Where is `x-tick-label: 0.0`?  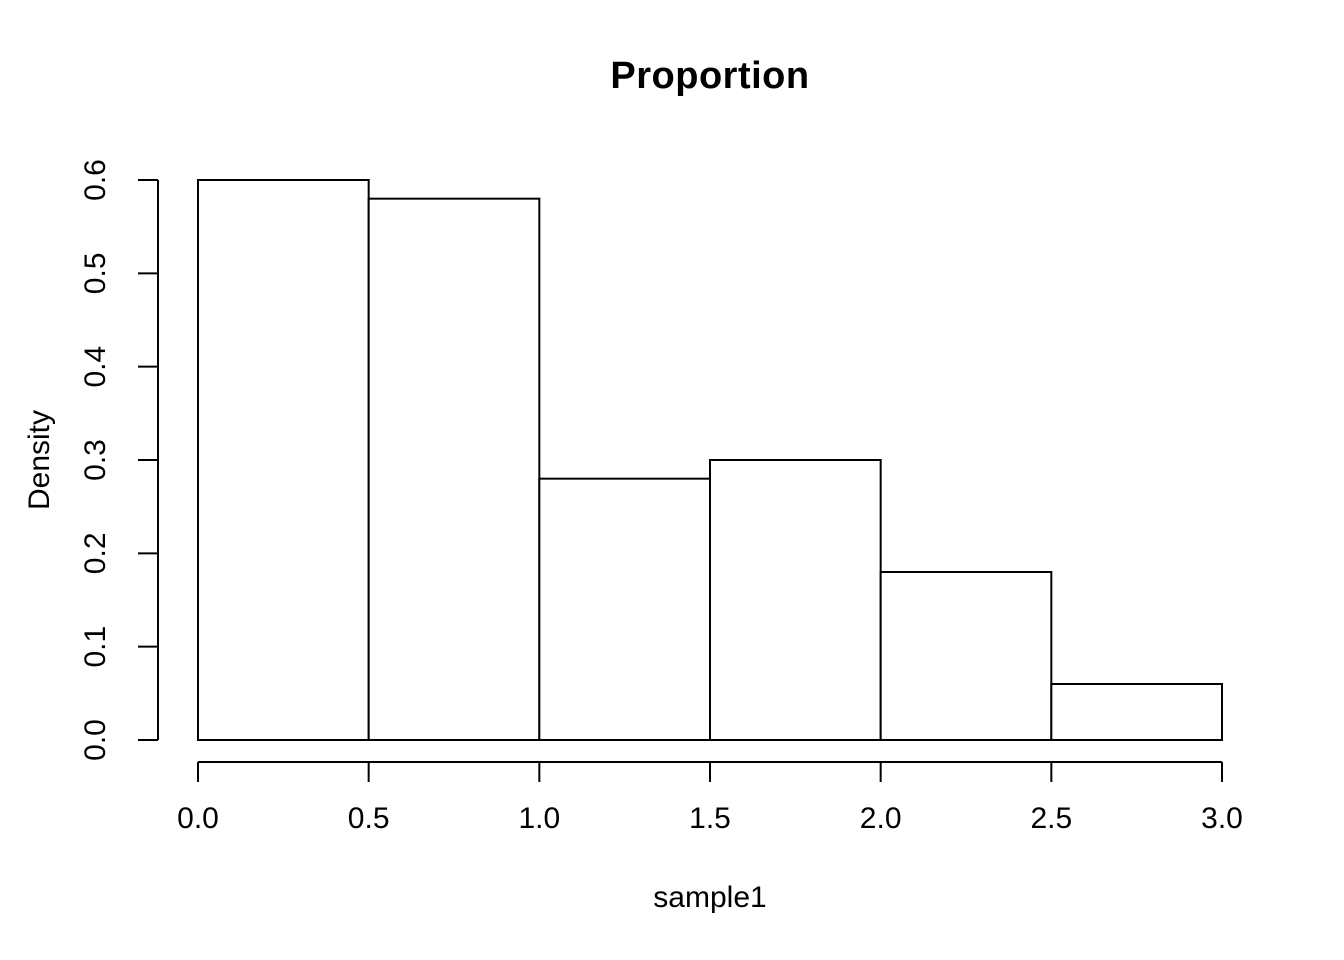 x-tick-label: 0.0 is located at coordinates (198, 818).